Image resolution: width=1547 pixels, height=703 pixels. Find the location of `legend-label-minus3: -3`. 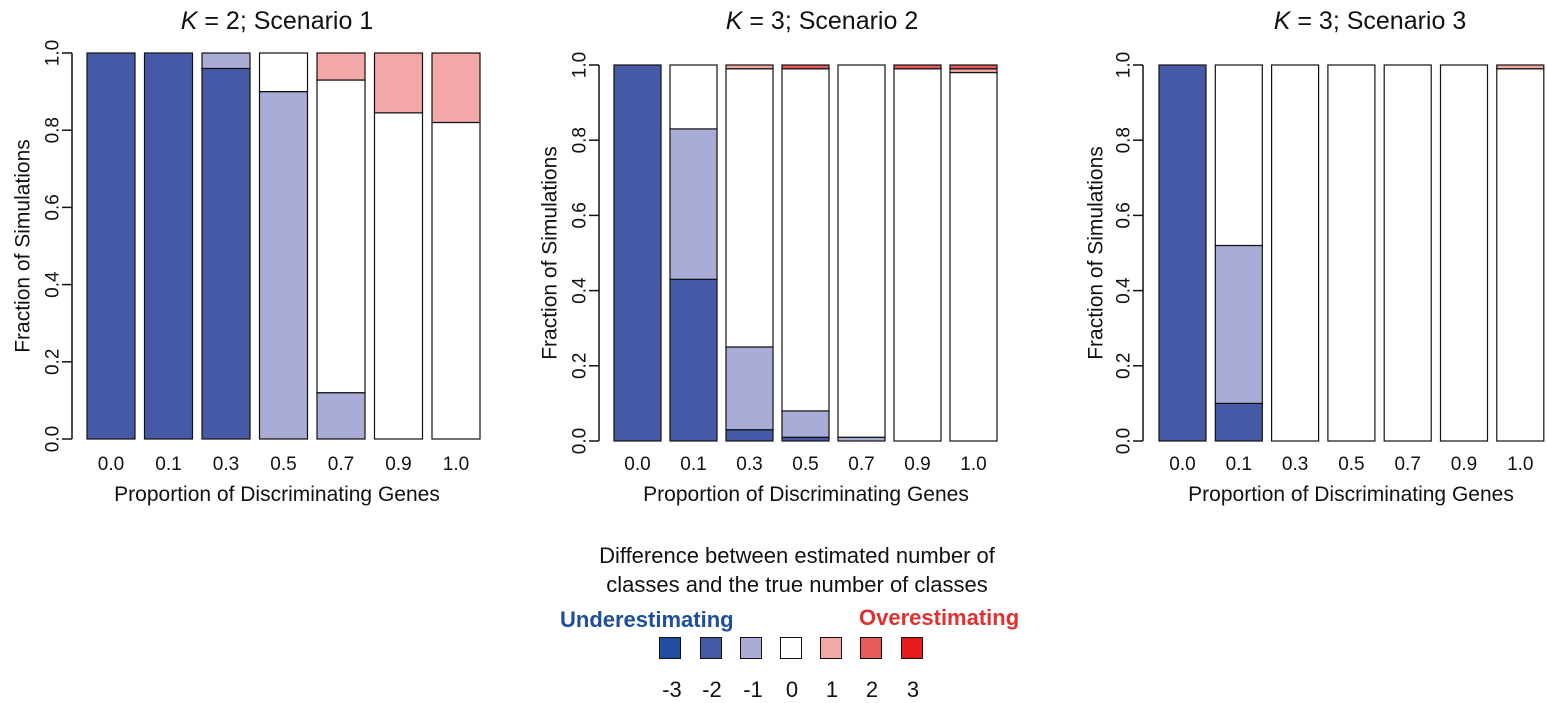

legend-label-minus3: -3 is located at coordinates (672, 689).